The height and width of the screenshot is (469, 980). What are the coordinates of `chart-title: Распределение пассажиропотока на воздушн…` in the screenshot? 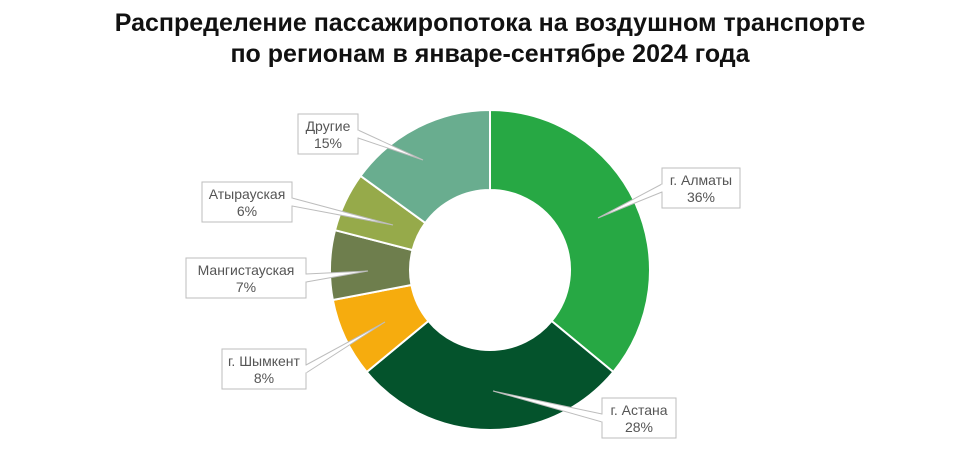 It's located at (490, 39).